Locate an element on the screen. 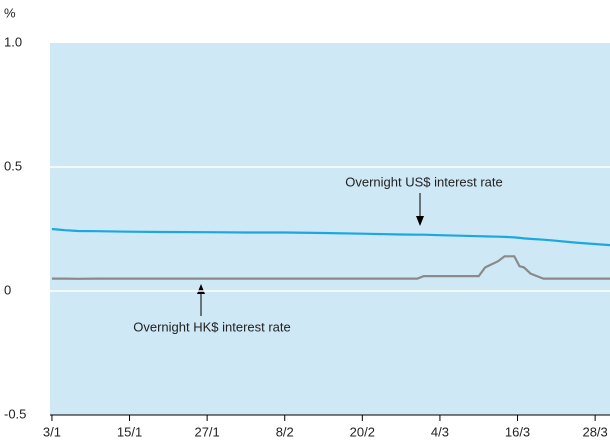  y-tick-label: 0 is located at coordinates (7, 289).